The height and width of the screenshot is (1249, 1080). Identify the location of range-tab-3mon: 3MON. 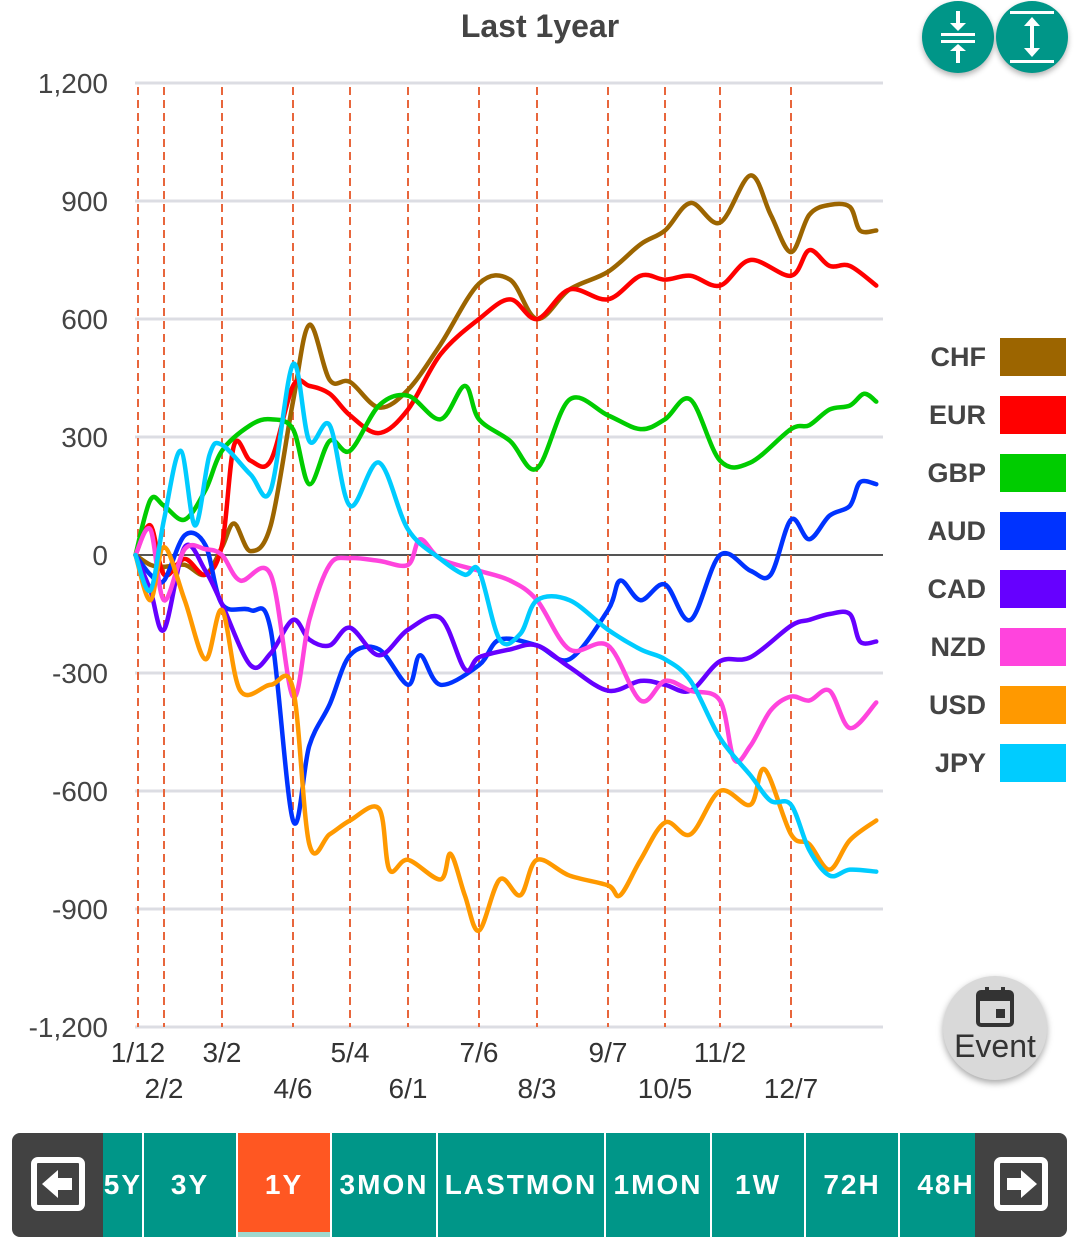
(384, 1185).